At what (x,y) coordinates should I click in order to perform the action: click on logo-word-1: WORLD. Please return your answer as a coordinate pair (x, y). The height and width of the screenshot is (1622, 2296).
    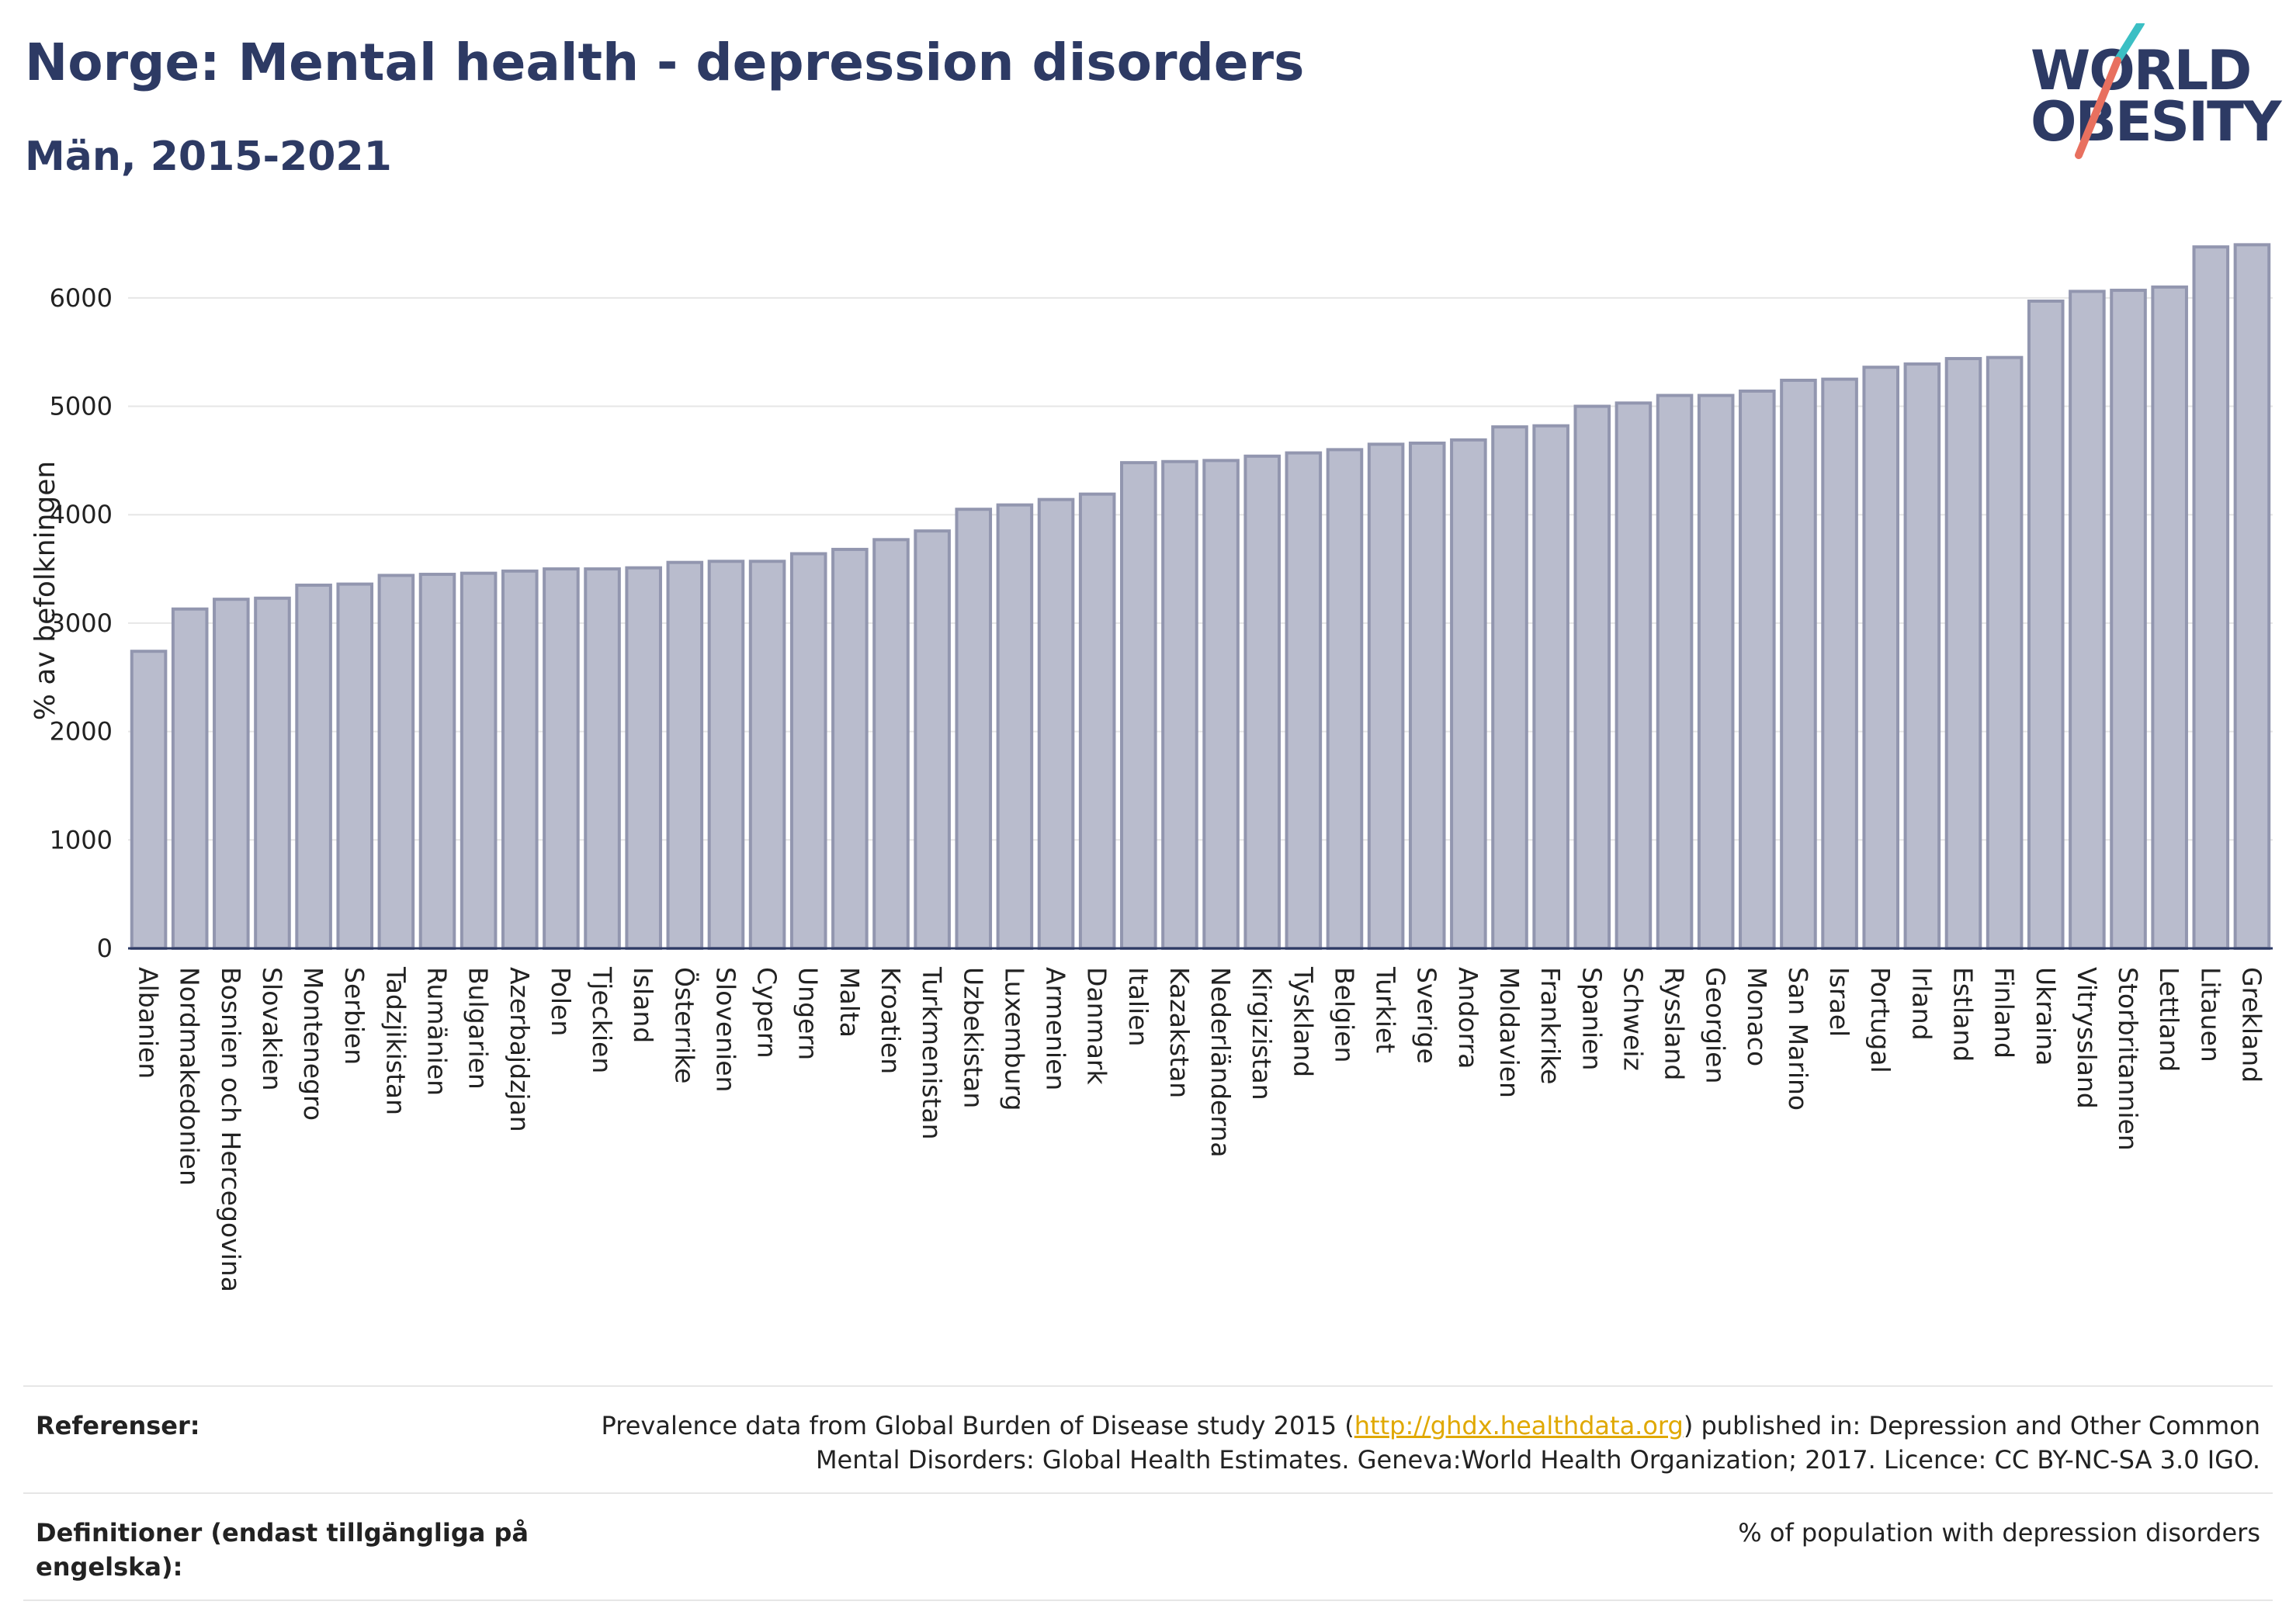
    Looking at the image, I should click on (2141, 70).